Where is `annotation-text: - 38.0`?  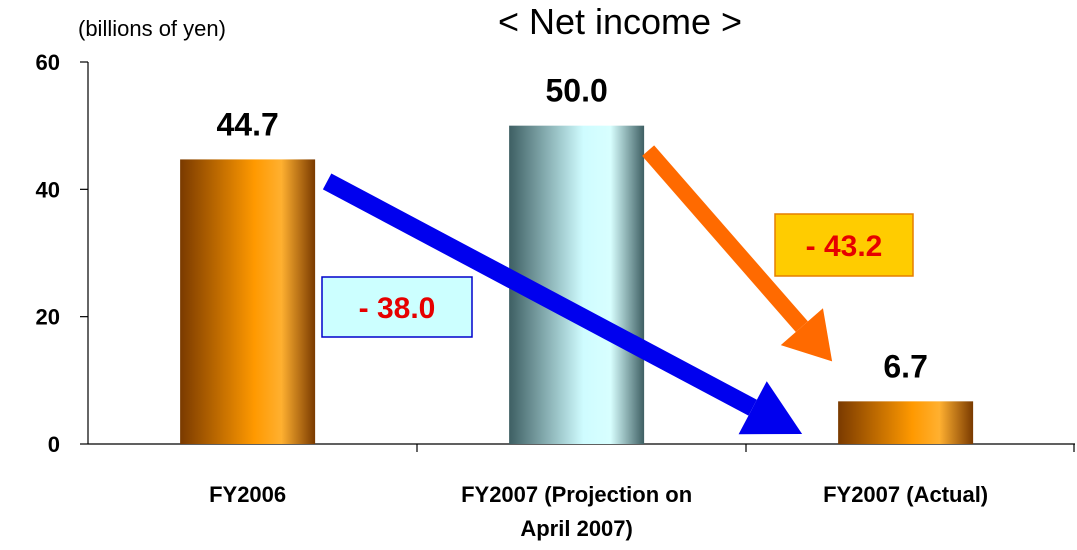 annotation-text: - 38.0 is located at coordinates (397, 308).